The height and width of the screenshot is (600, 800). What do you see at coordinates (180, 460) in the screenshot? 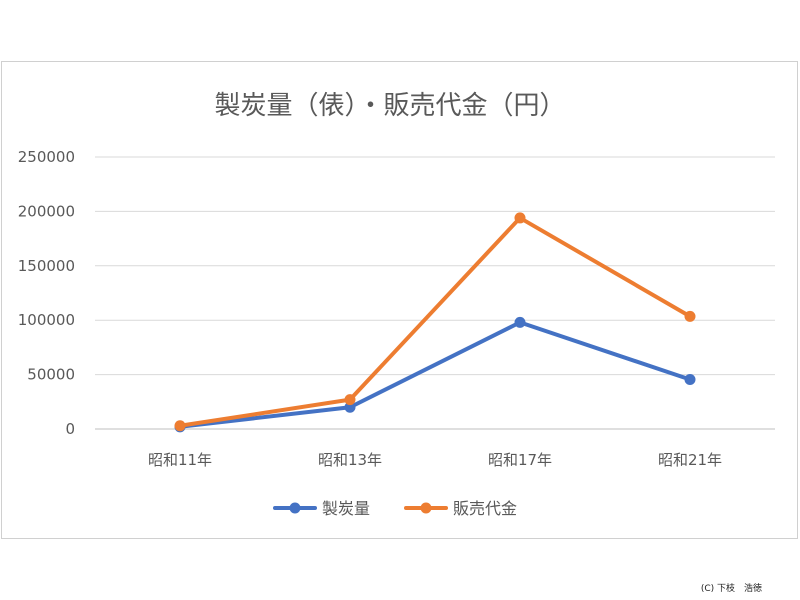
I see `x-tick-label: 昭和11年` at bounding box center [180, 460].